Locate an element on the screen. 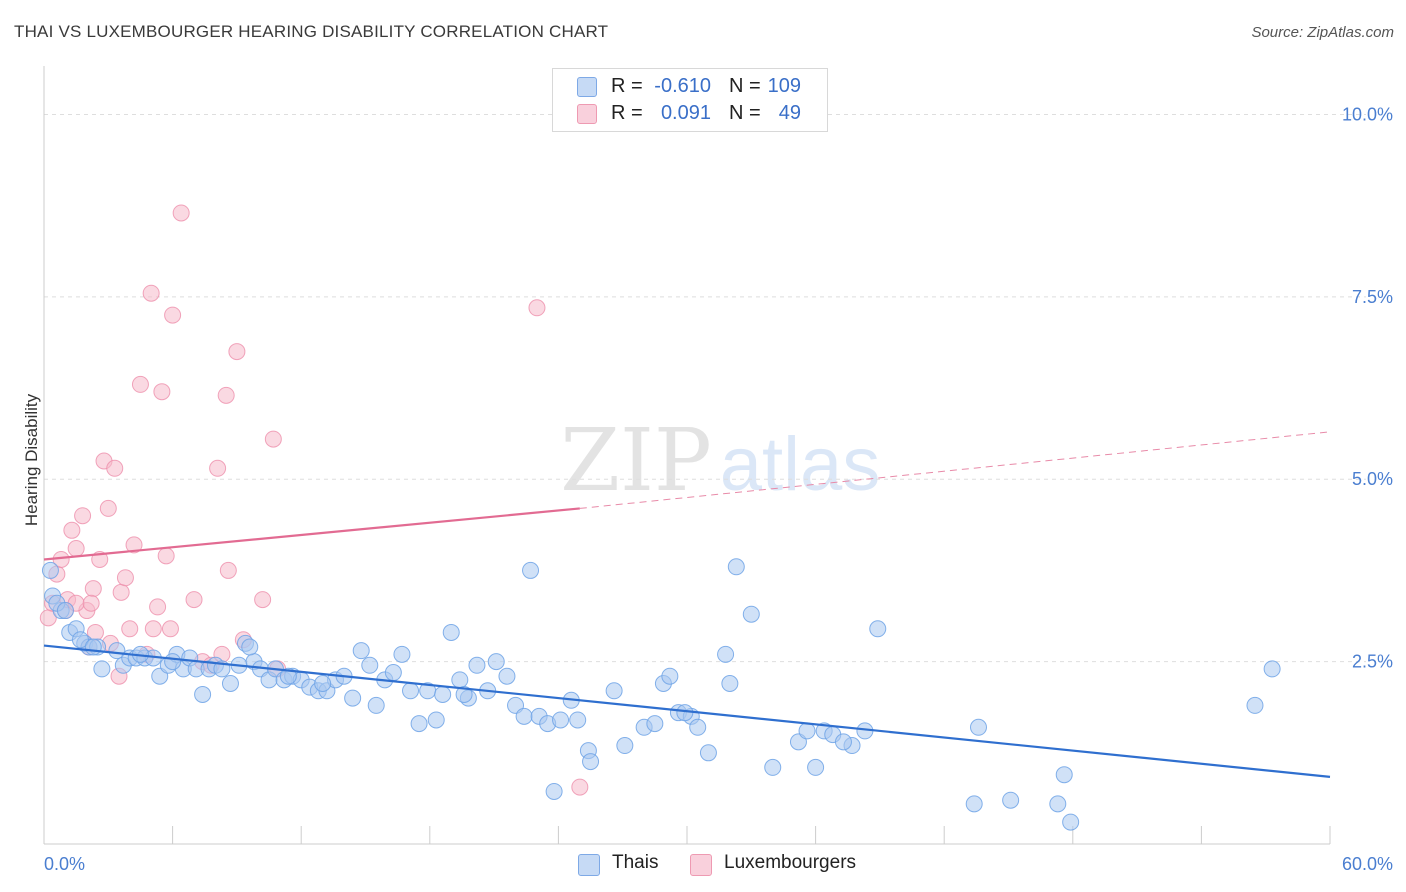 Image resolution: width=1406 pixels, height=892 pixels. luxembourgers-legend-swatch is located at coordinates (701, 865).